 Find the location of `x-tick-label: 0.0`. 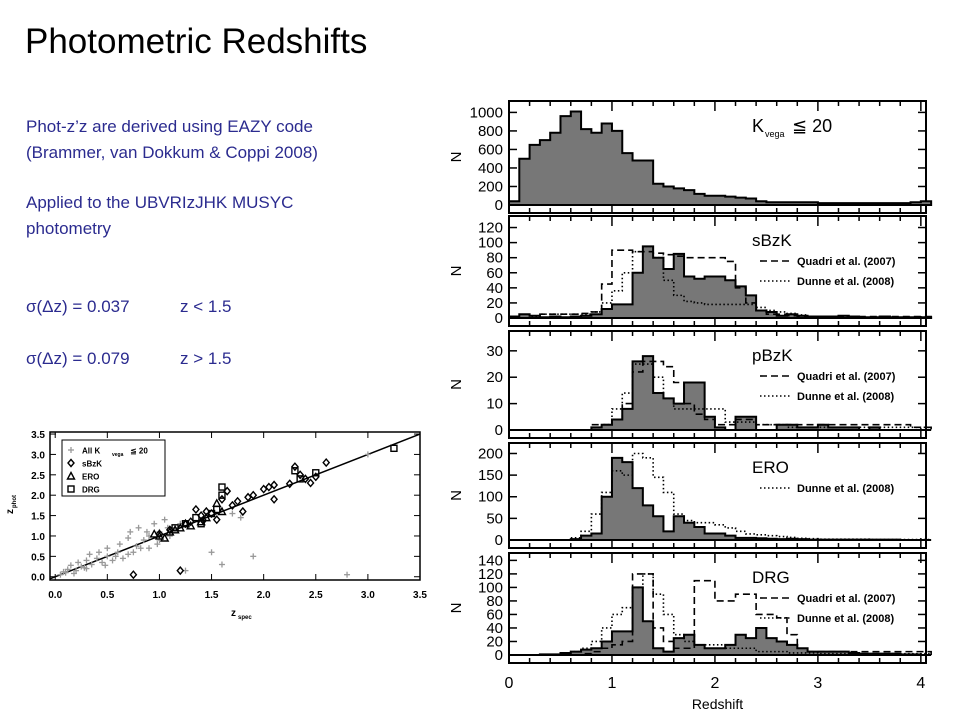

x-tick-label: 0.0 is located at coordinates (55, 595).